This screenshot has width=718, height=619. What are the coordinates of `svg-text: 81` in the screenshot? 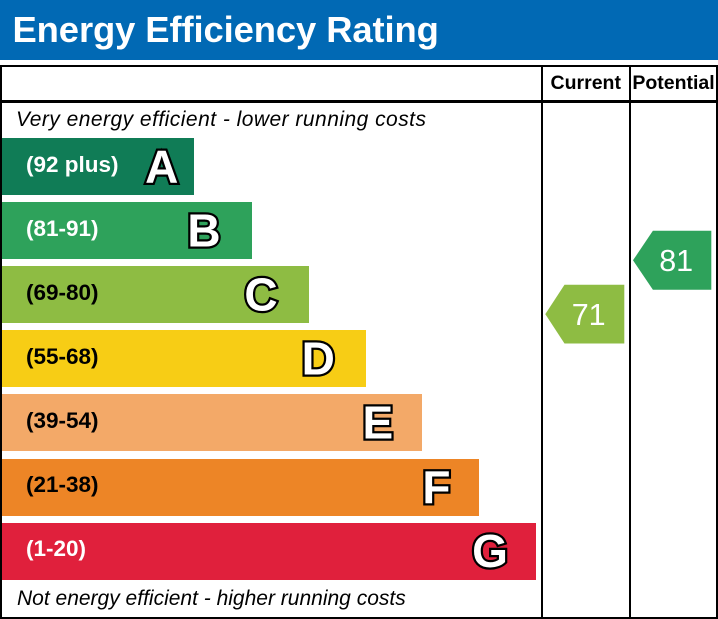 It's located at (676, 261).